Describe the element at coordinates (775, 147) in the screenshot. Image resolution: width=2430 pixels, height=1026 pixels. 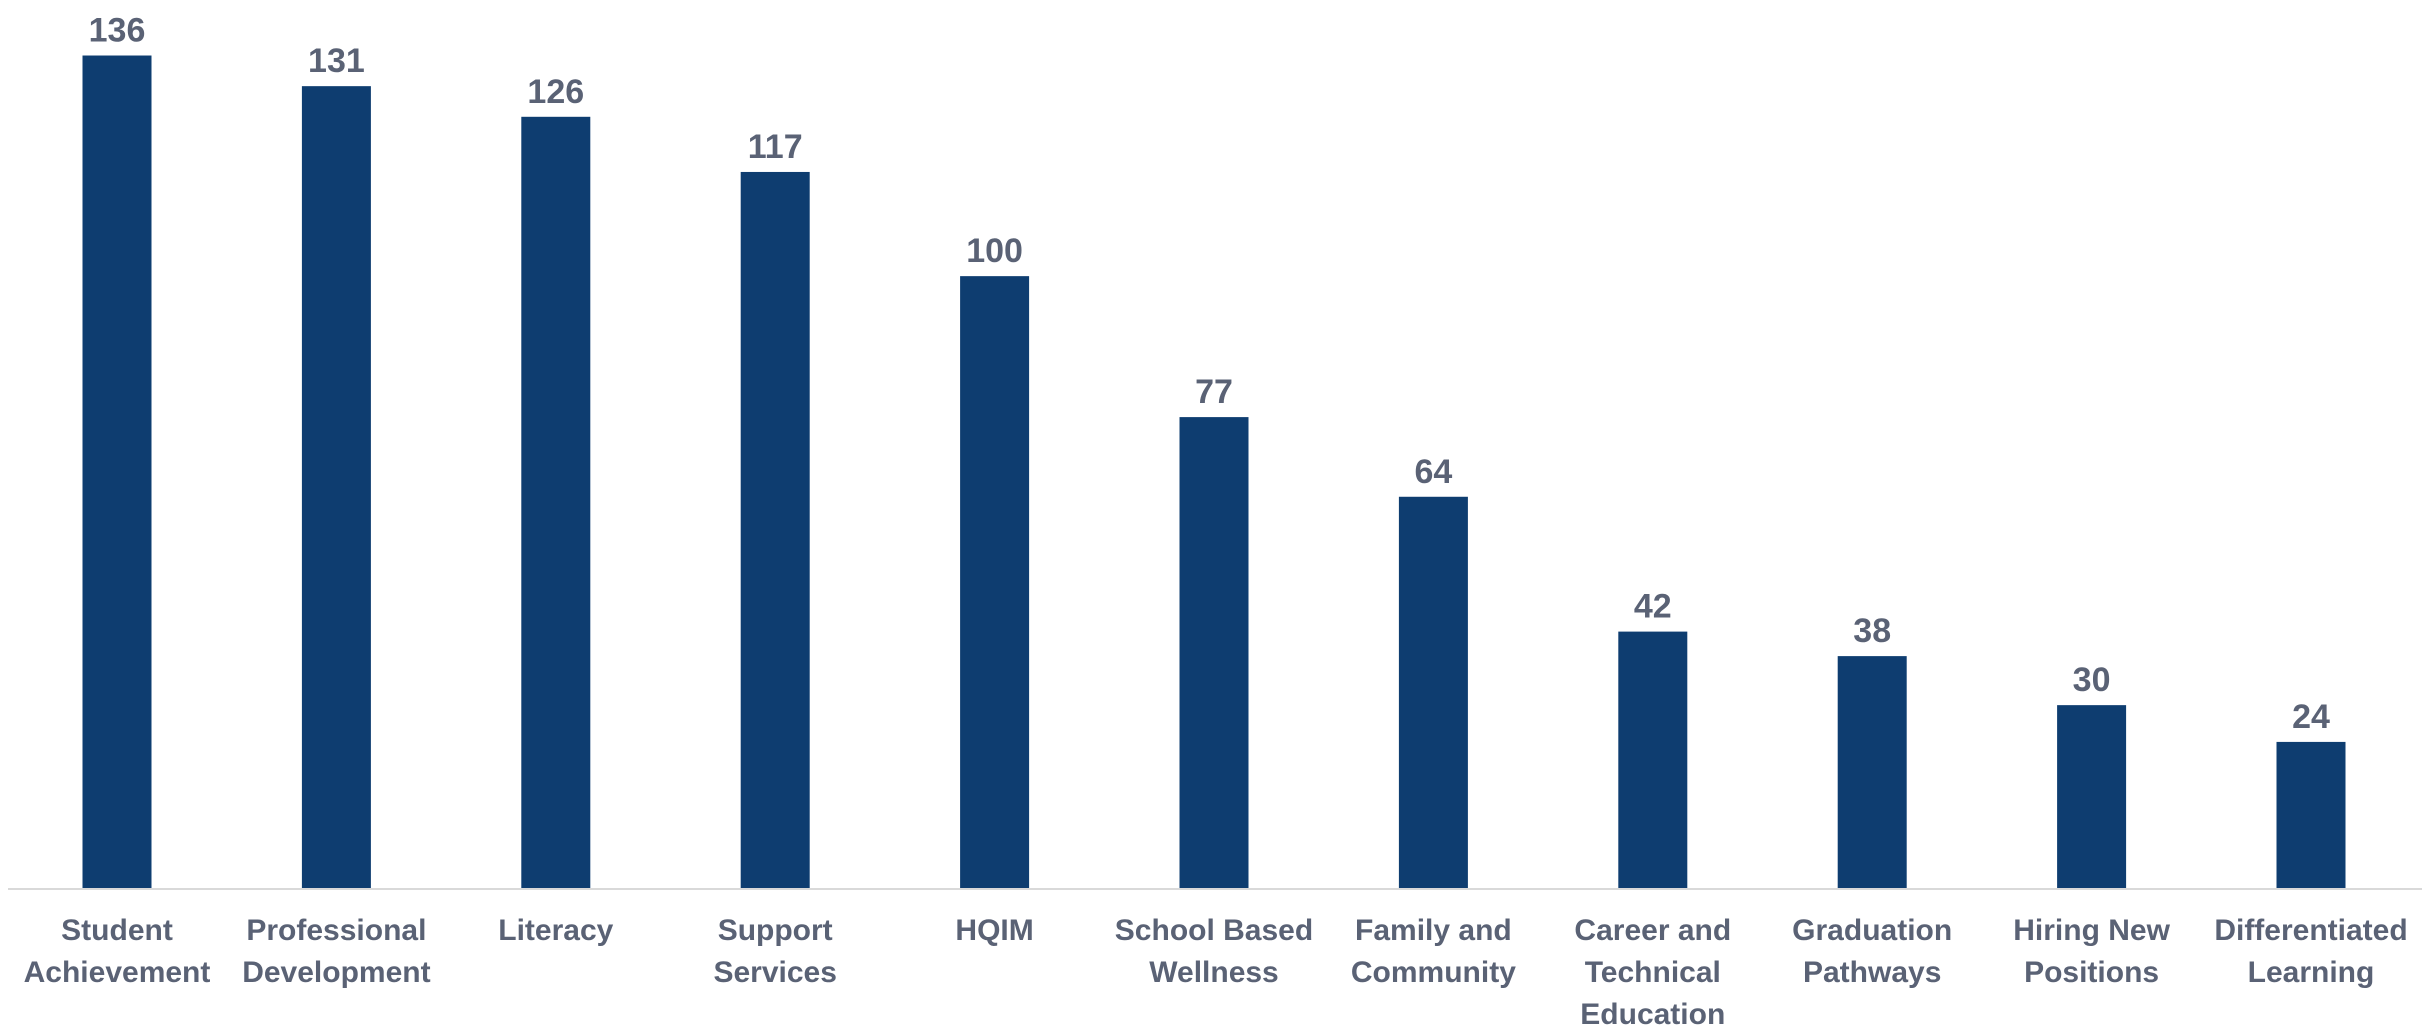
I see `value-label: 117` at that location.